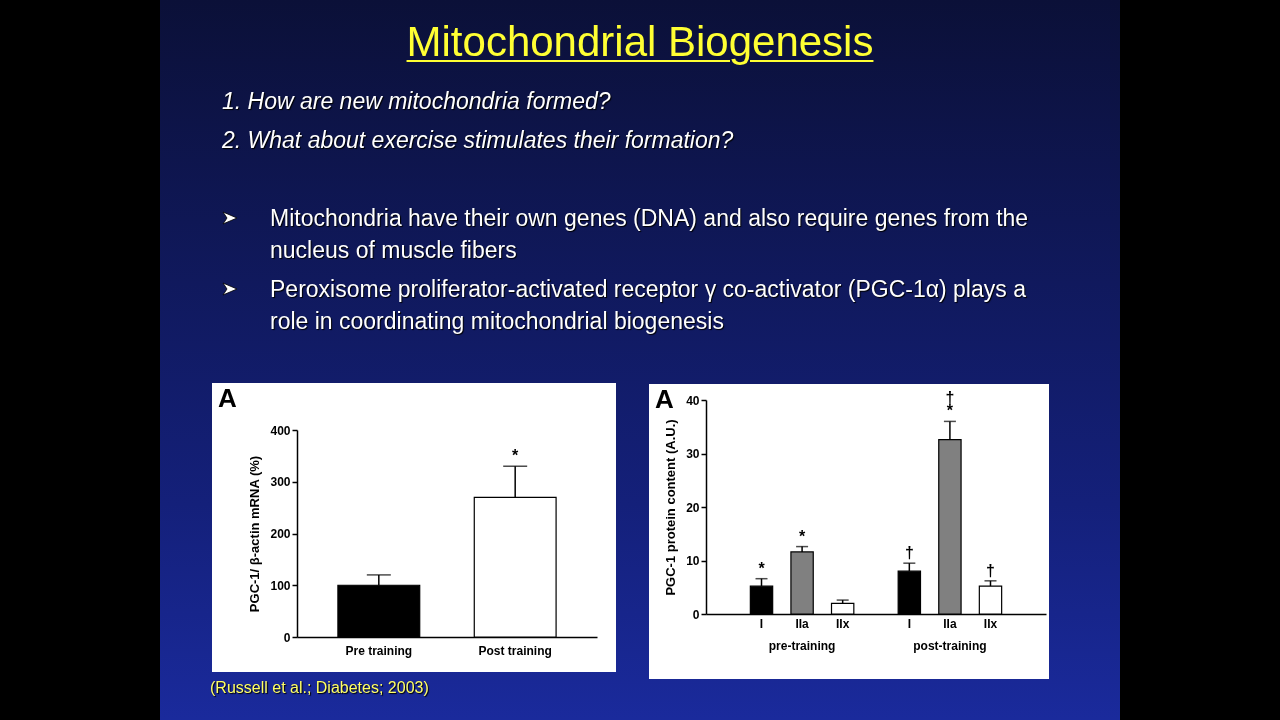 The image size is (1280, 720). Describe the element at coordinates (319, 688) in the screenshot. I see `text: (Russell et al.; Diabetes; 2003)` at that location.